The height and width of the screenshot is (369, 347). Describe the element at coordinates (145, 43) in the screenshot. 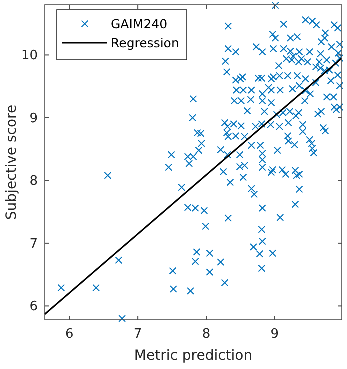

I see `legend-label: Regression` at that location.